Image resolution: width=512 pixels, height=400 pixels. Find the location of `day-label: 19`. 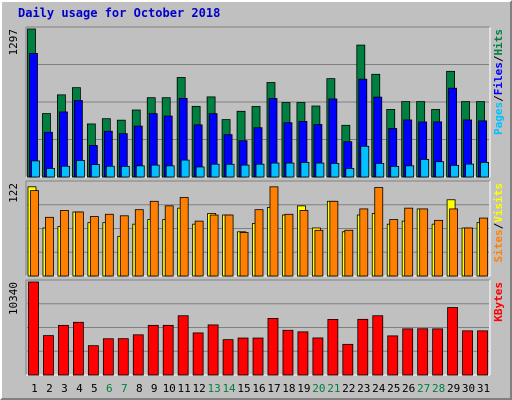

day-label: 19 is located at coordinates (303, 388).